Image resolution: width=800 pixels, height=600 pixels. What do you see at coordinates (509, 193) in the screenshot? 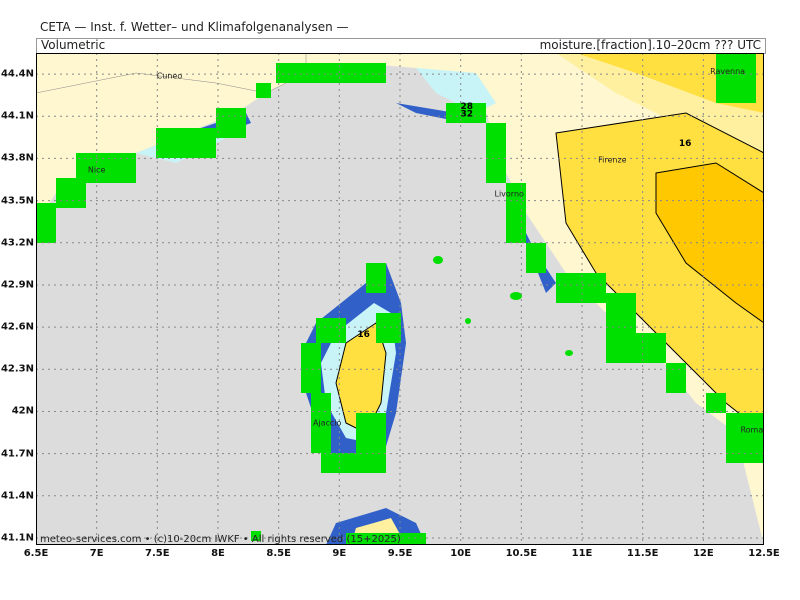
I see `city-label: Livorno` at bounding box center [509, 193].